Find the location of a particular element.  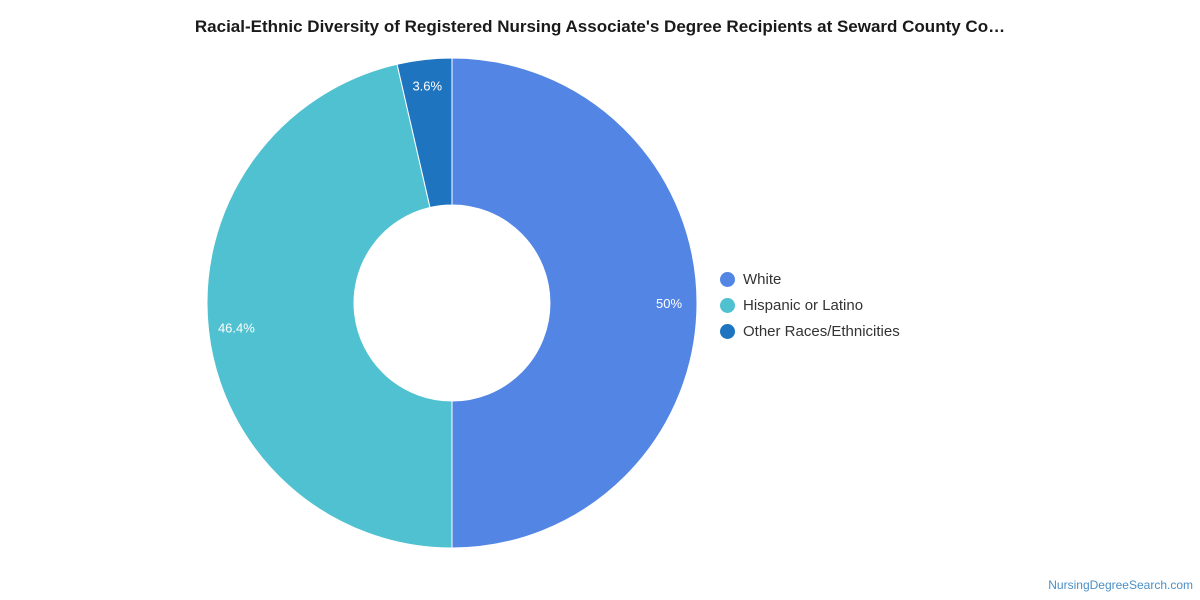

legend-label-hispanic-or-latino: Hispanic or Latino is located at coordinates (803, 305).